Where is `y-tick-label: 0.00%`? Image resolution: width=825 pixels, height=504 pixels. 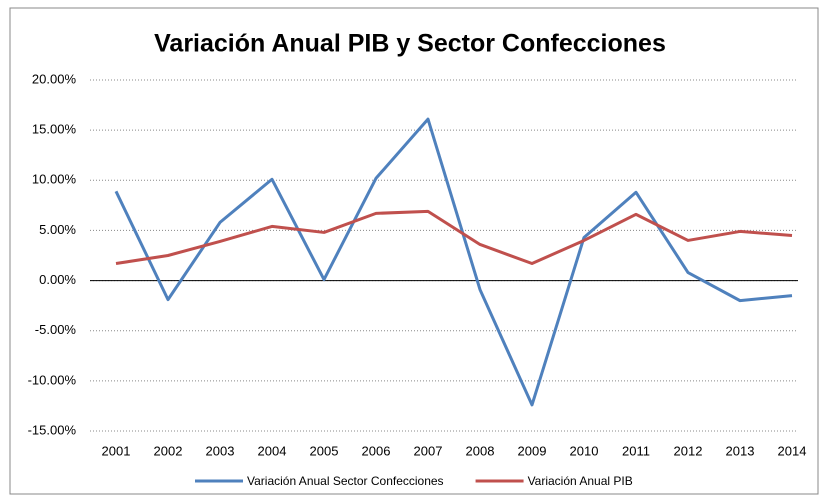
y-tick-label: 0.00% is located at coordinates (57, 279).